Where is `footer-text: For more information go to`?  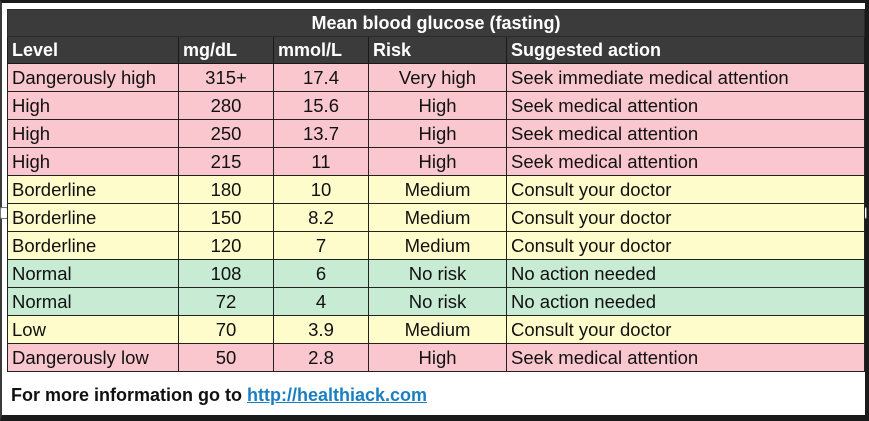
footer-text: For more information go to is located at coordinates (129, 395).